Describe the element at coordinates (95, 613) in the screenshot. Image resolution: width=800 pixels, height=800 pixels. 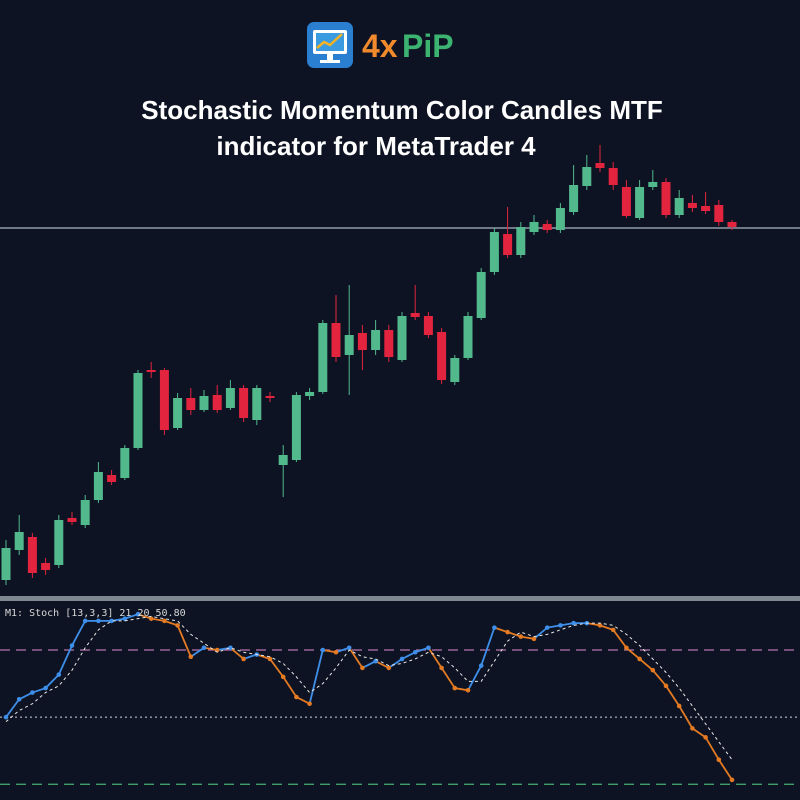
I see `indicator-label: M1: Stoch [13,3,3] 21 20 50.80` at that location.